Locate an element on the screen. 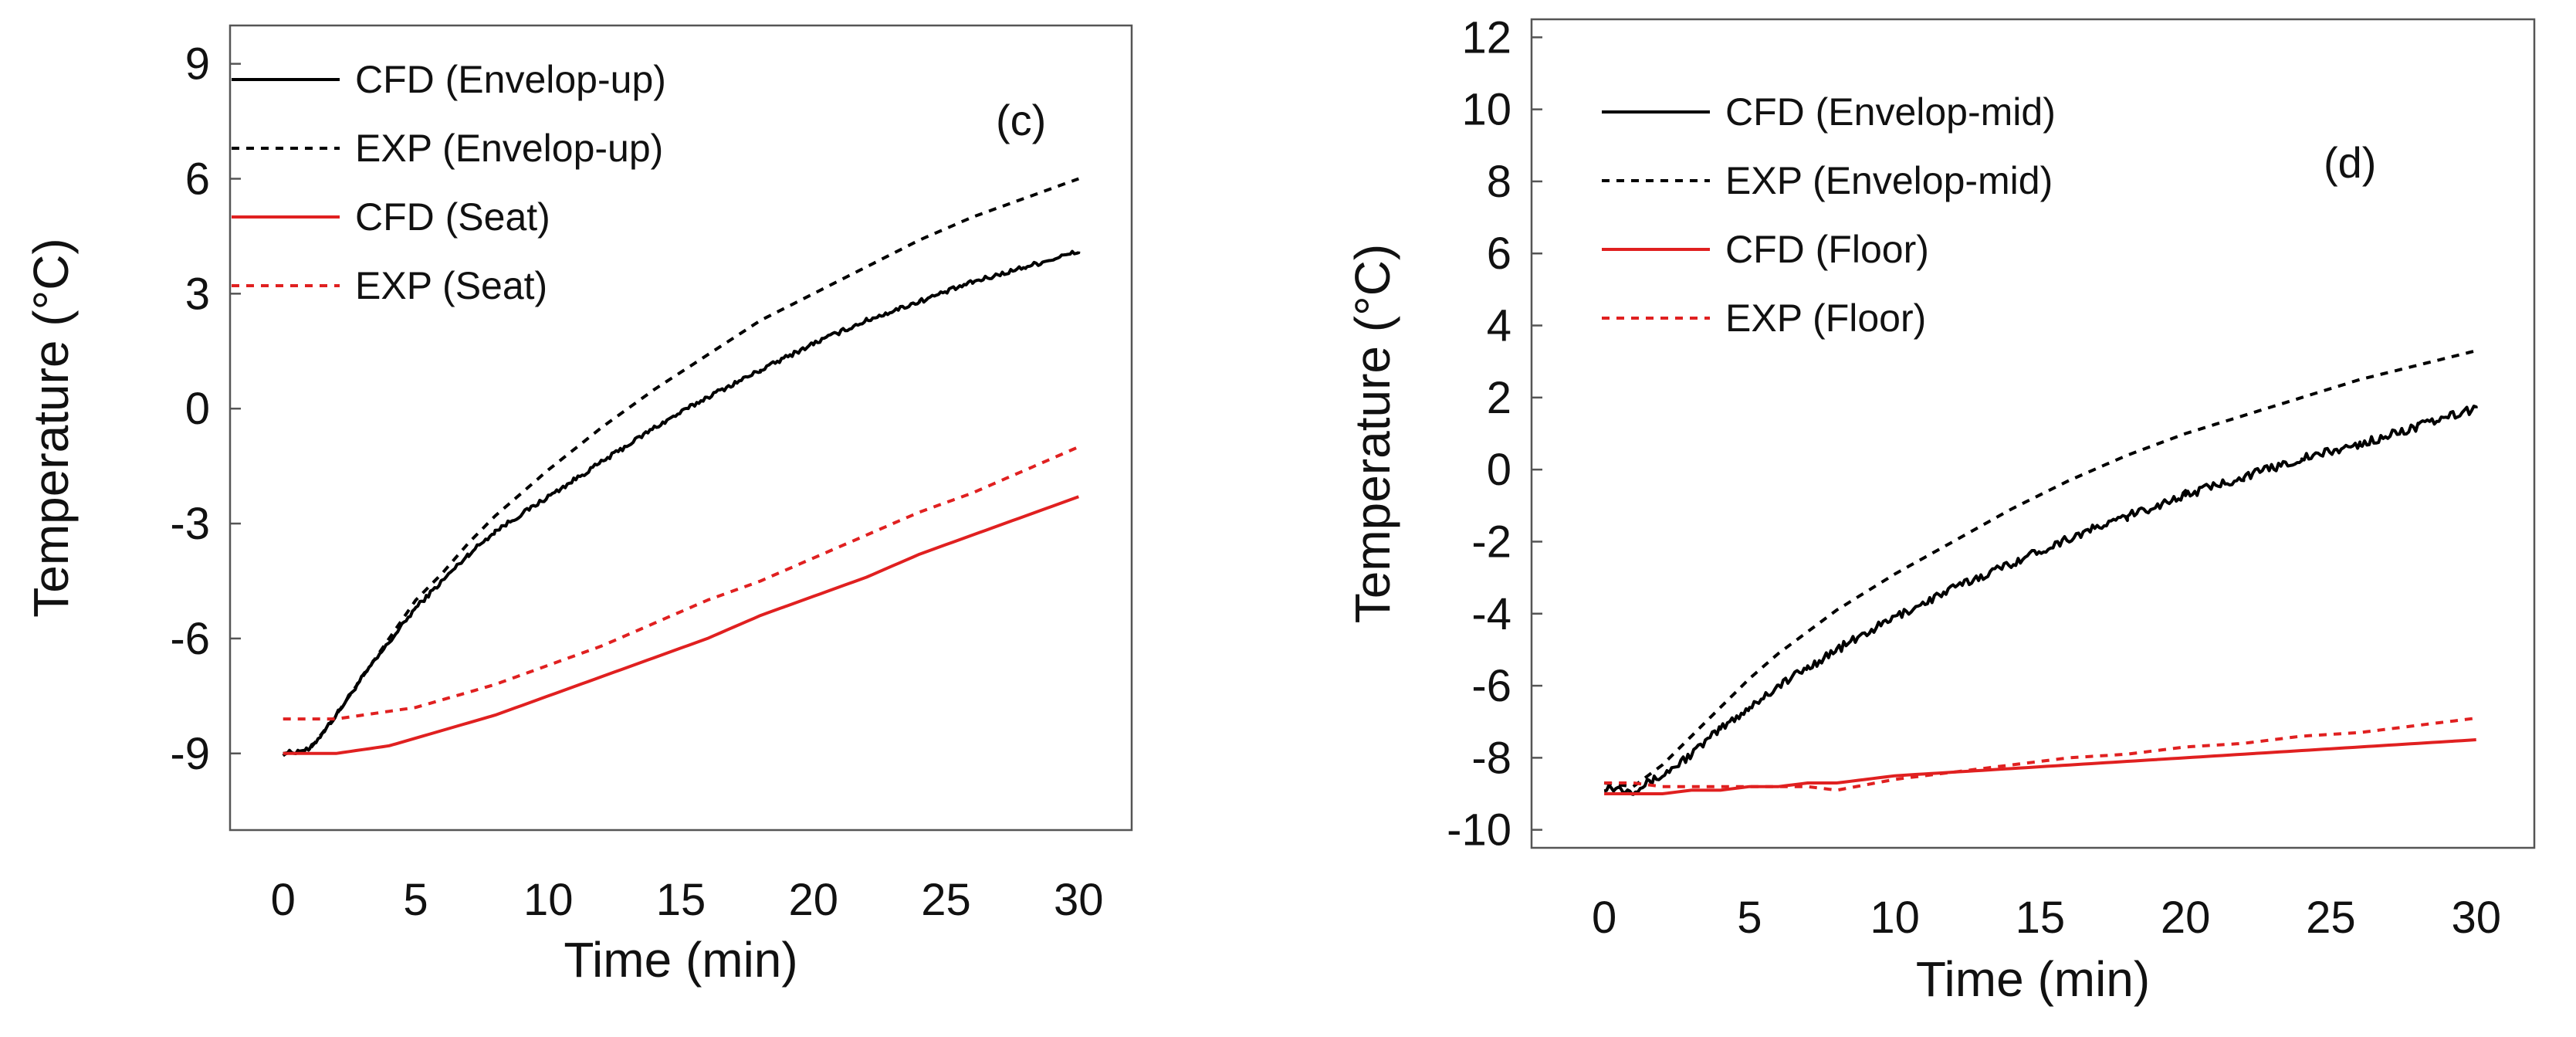 This screenshot has width=2576, height=1037. legend-entry: EXP (Floor) is located at coordinates (1826, 318).